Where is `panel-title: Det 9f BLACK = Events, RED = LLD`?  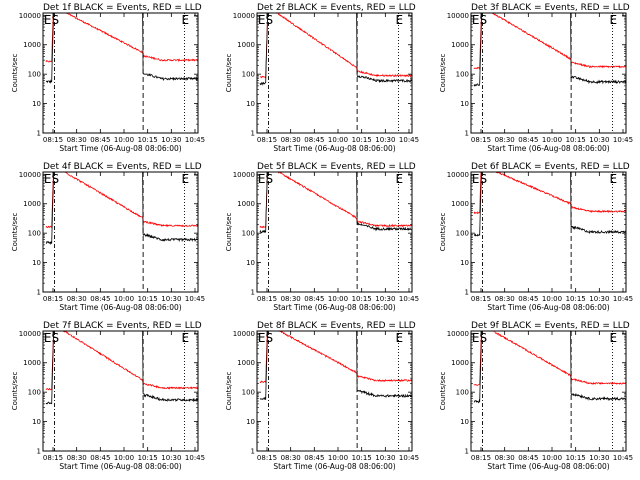 panel-title: Det 9f BLACK = Events, RED = LLD is located at coordinates (550, 326).